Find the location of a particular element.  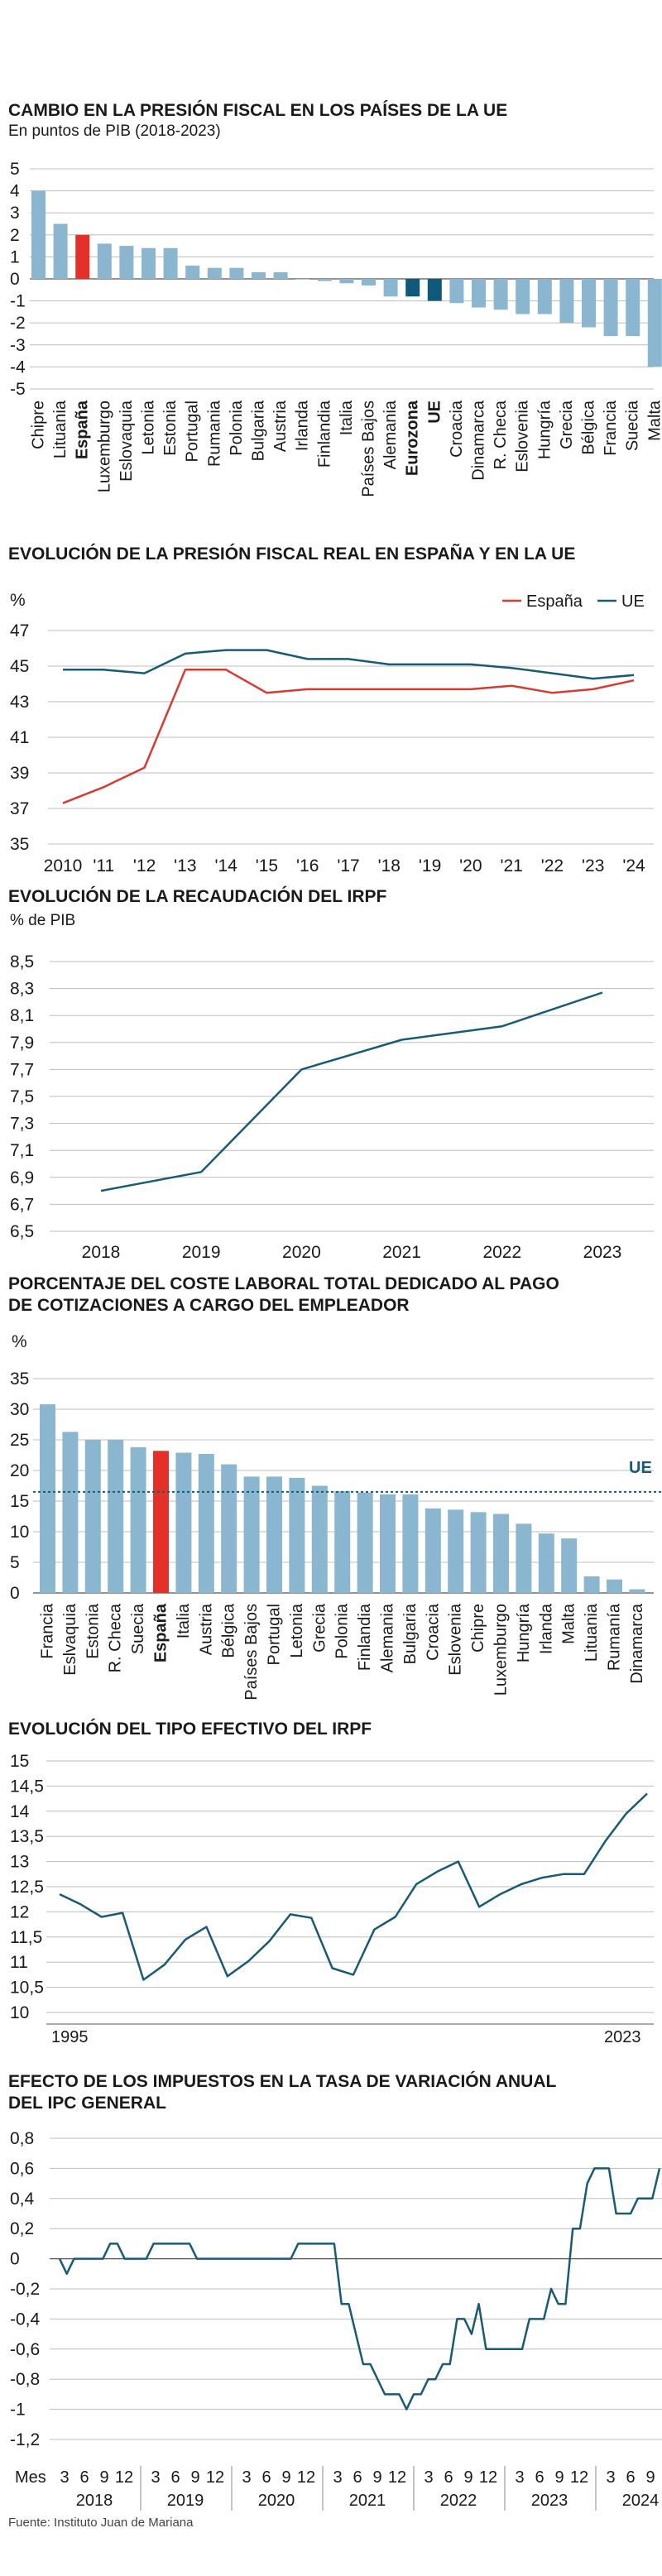

chart-6-line is located at coordinates (359, 2289).